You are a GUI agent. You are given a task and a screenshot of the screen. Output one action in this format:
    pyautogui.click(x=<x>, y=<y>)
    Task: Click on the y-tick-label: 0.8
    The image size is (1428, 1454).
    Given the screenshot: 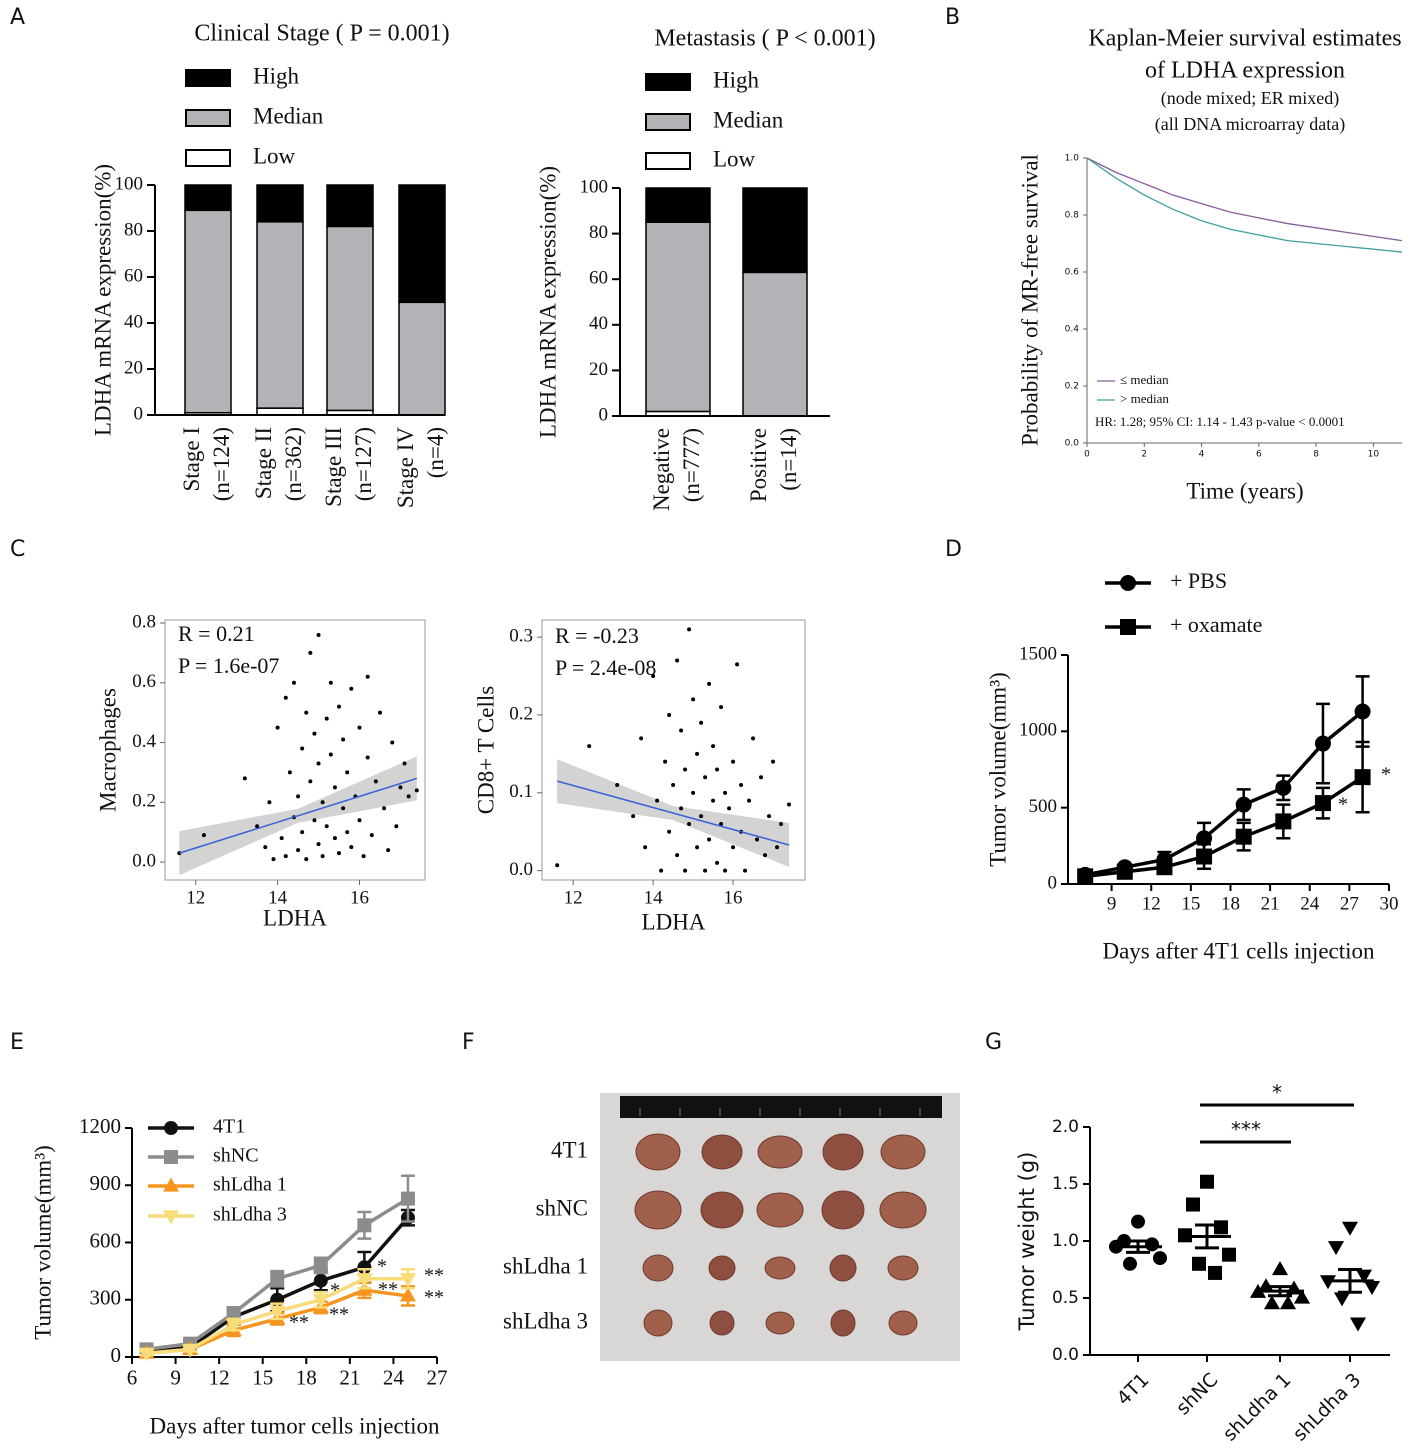 What is the action you would take?
    pyautogui.click(x=144, y=621)
    